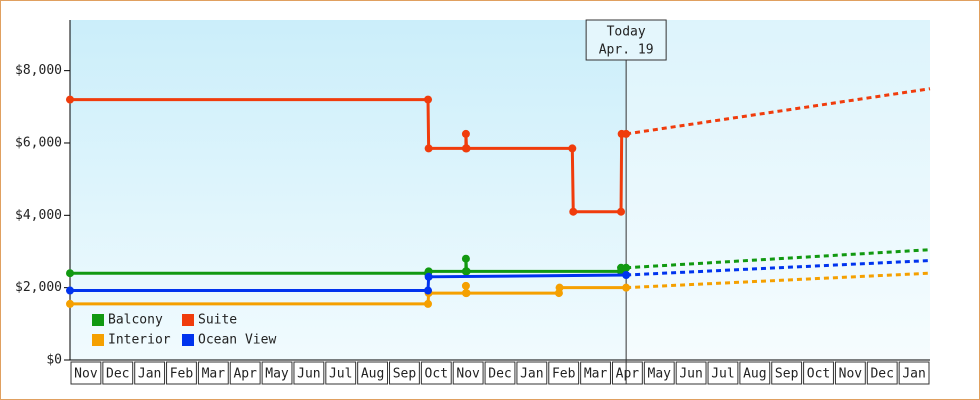  What do you see at coordinates (626, 32) in the screenshot?
I see `today-label: Today` at bounding box center [626, 32].